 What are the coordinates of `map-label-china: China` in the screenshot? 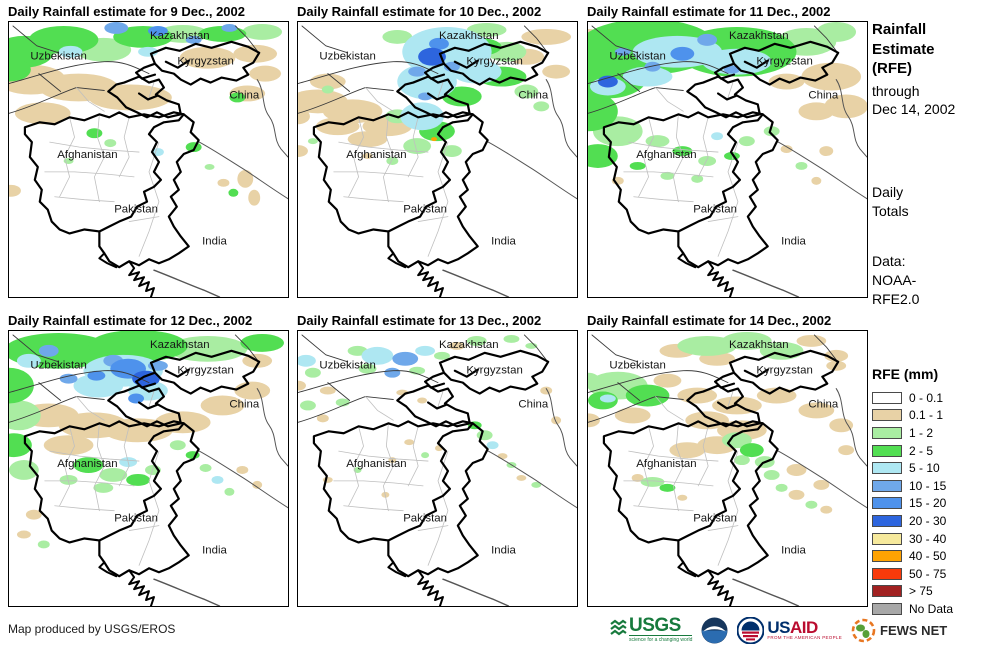 It's located at (533, 404).